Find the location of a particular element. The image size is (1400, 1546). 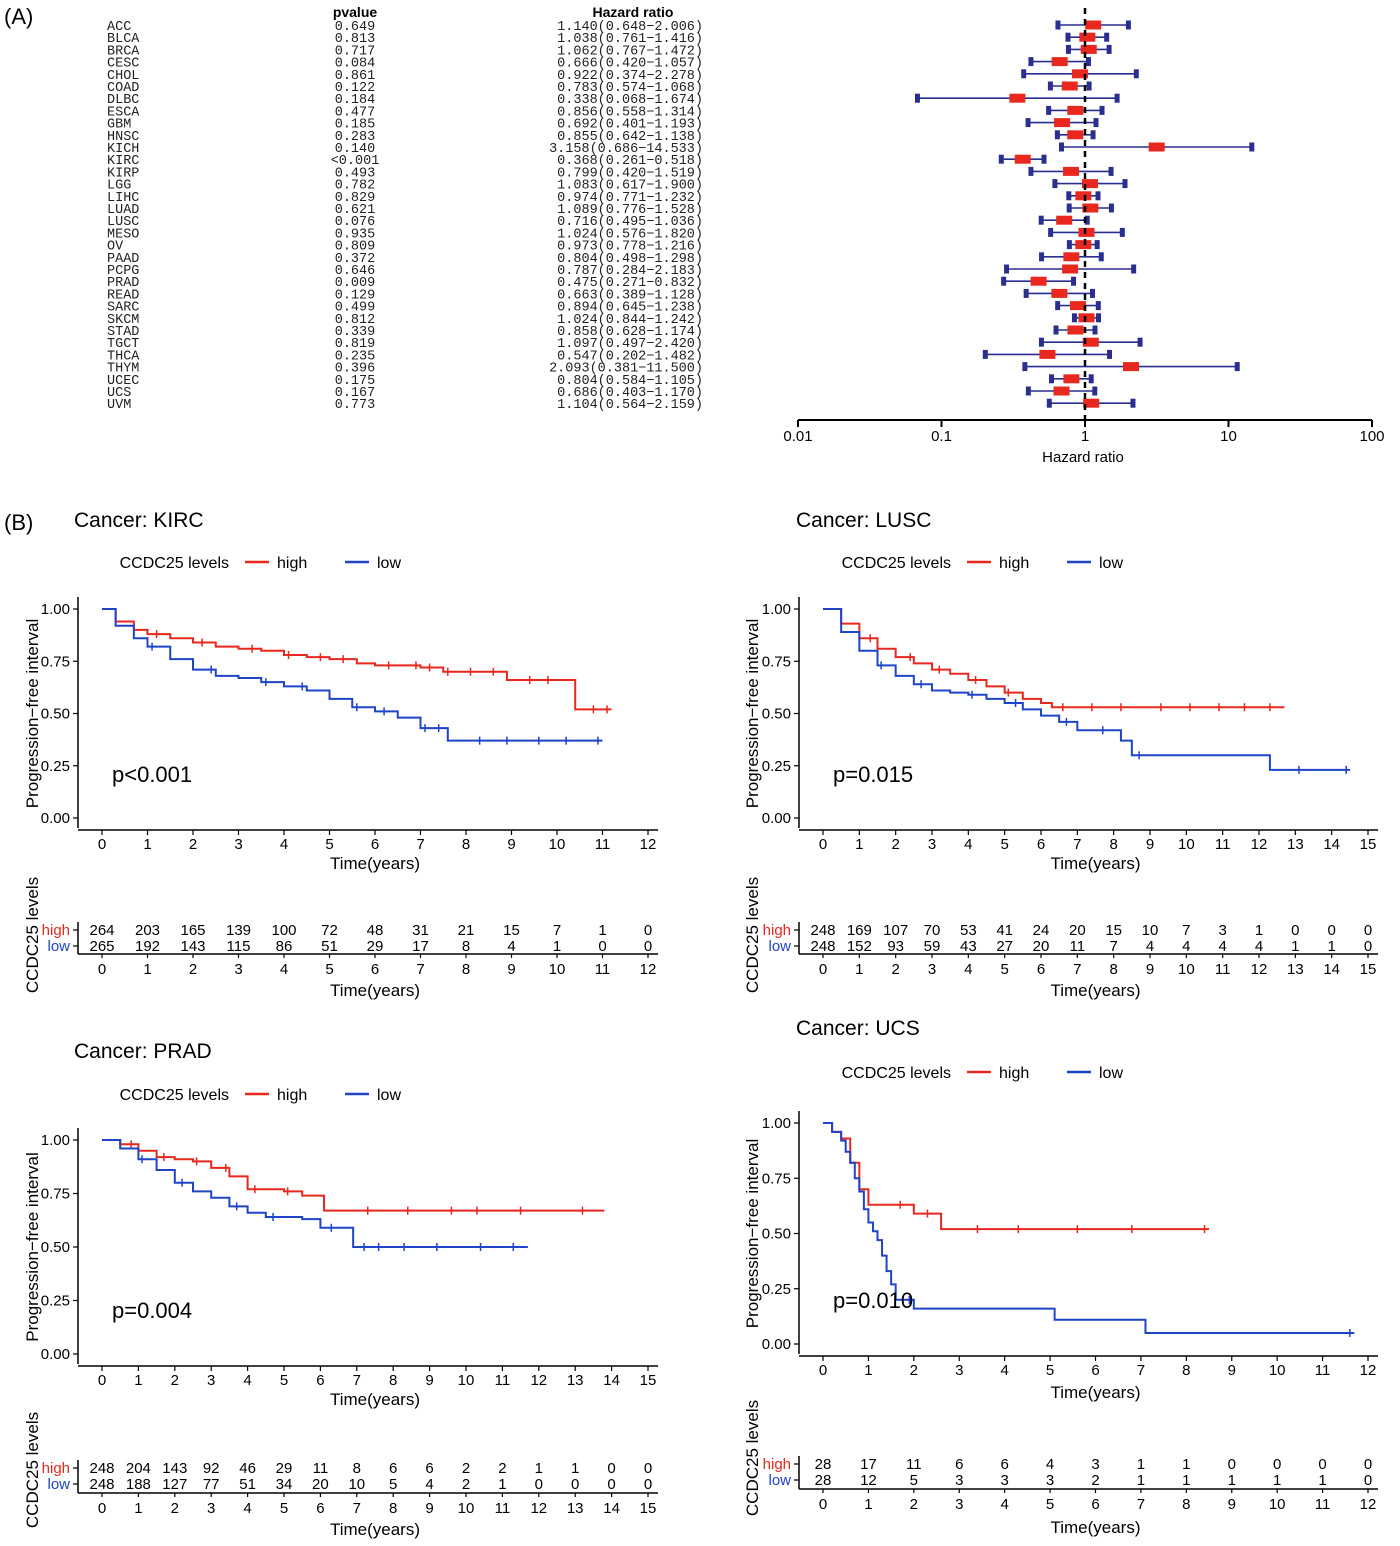

risk-value: 28 is located at coordinates (823, 1464).